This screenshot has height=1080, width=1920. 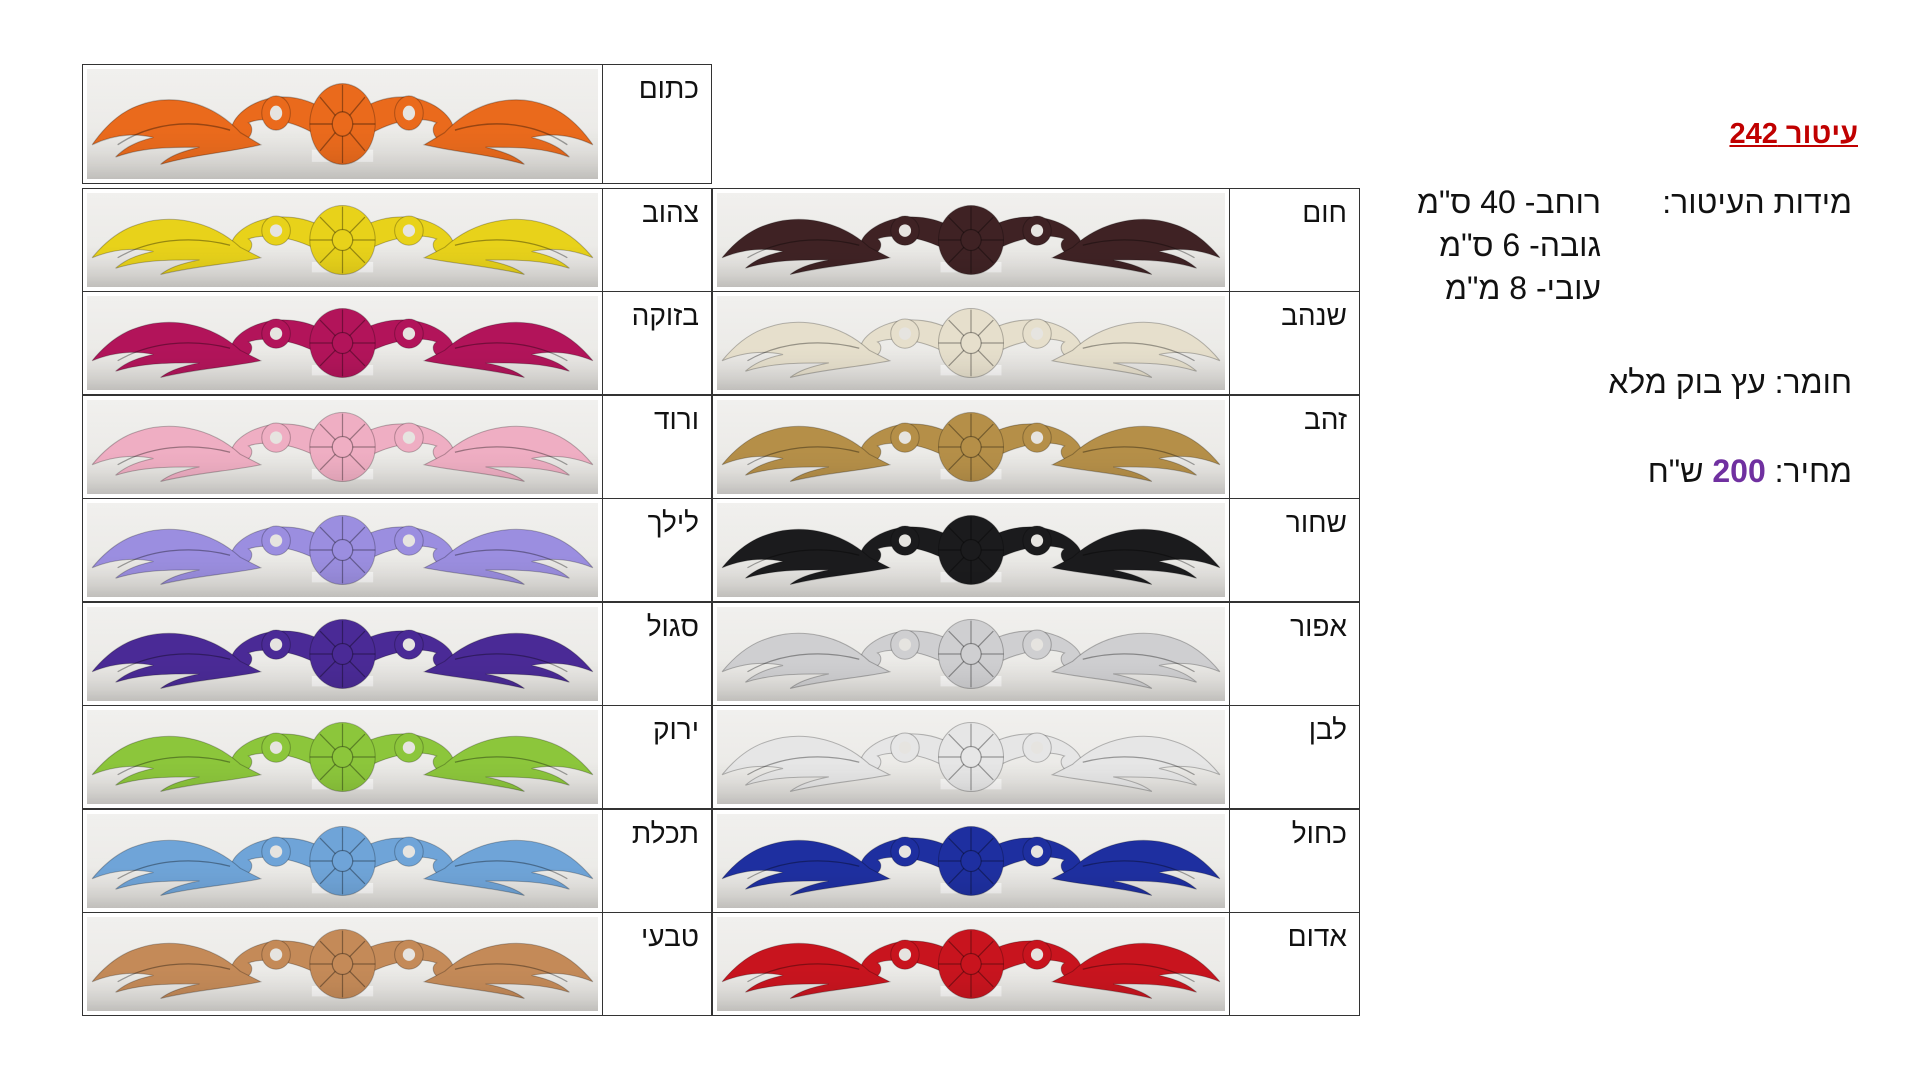 I want to click on swatch-label-yellow: צהוב, so click(x=657, y=240).